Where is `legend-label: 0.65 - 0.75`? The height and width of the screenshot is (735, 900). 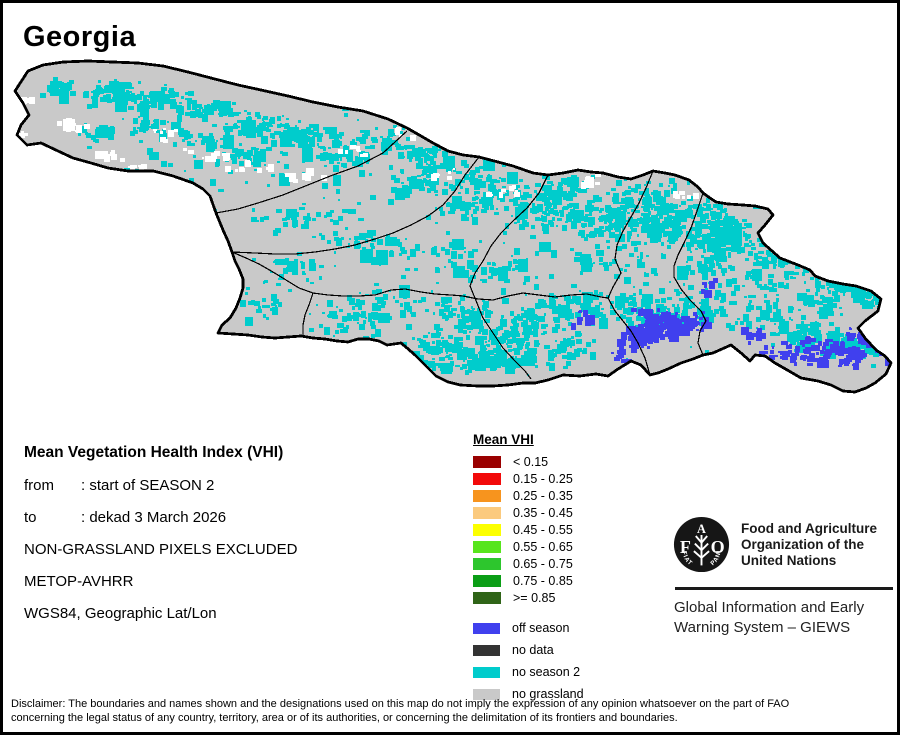 legend-label: 0.65 - 0.75 is located at coordinates (543, 564).